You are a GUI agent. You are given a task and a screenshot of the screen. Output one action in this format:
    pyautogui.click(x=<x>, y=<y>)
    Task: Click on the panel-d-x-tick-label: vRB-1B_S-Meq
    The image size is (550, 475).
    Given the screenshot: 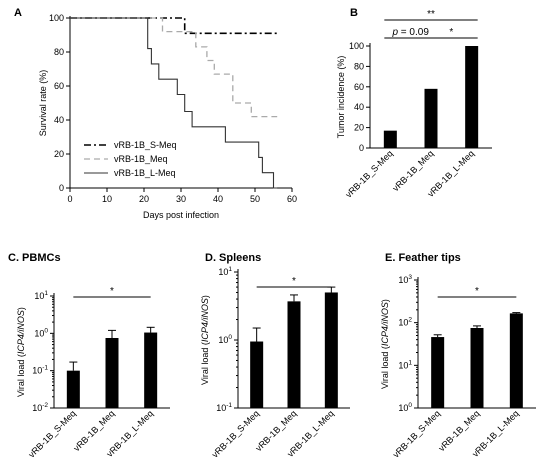 What is the action you would take?
    pyautogui.click(x=235, y=433)
    